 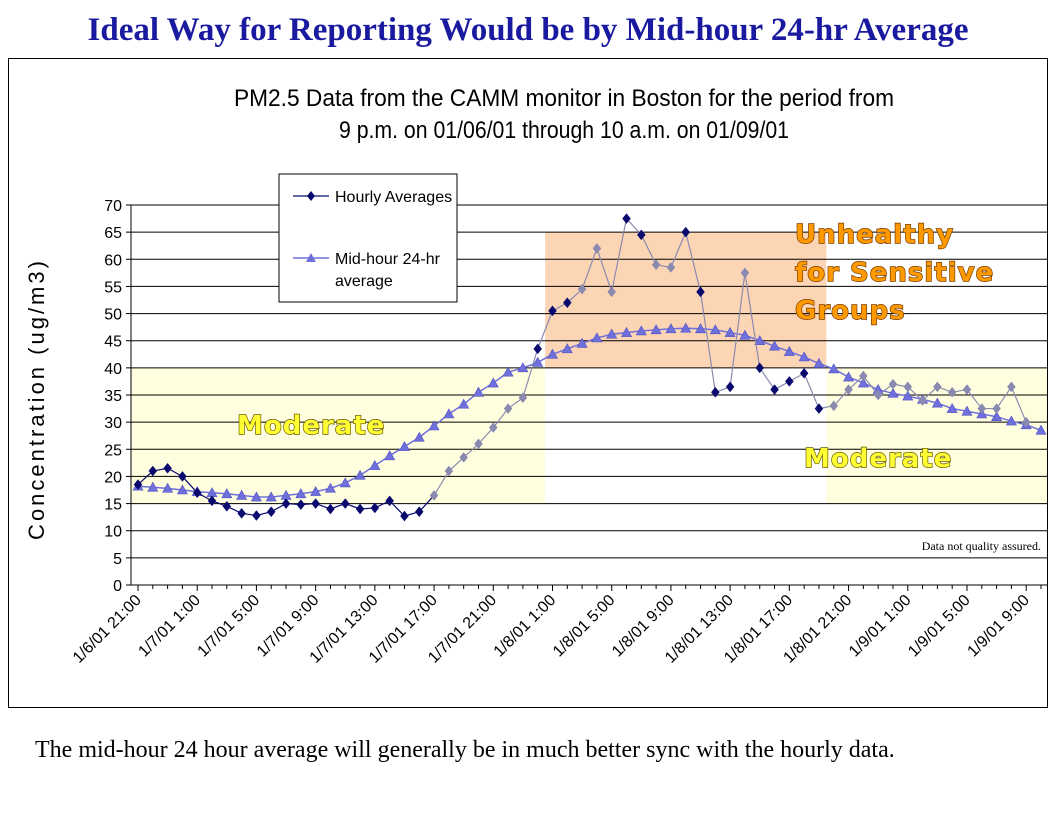 I want to click on y-tick-label: 15, so click(x=113, y=505).